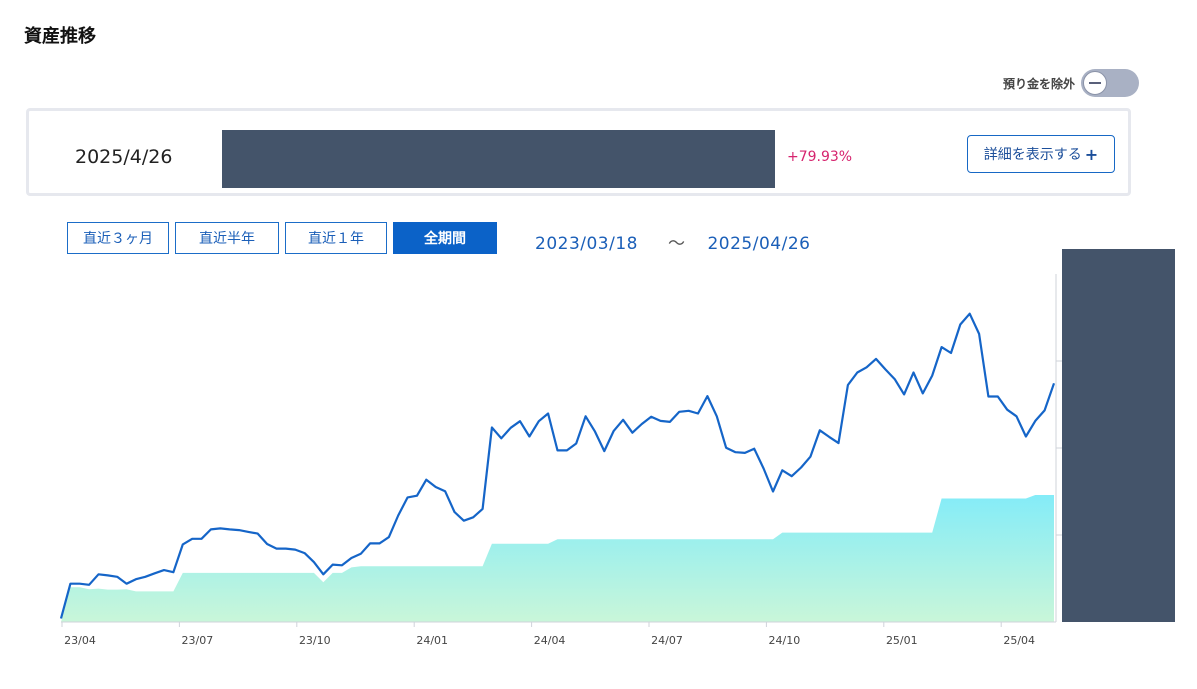 The height and width of the screenshot is (689, 1197). What do you see at coordinates (759, 244) in the screenshot?
I see `range-end: 2025/04/26` at bounding box center [759, 244].